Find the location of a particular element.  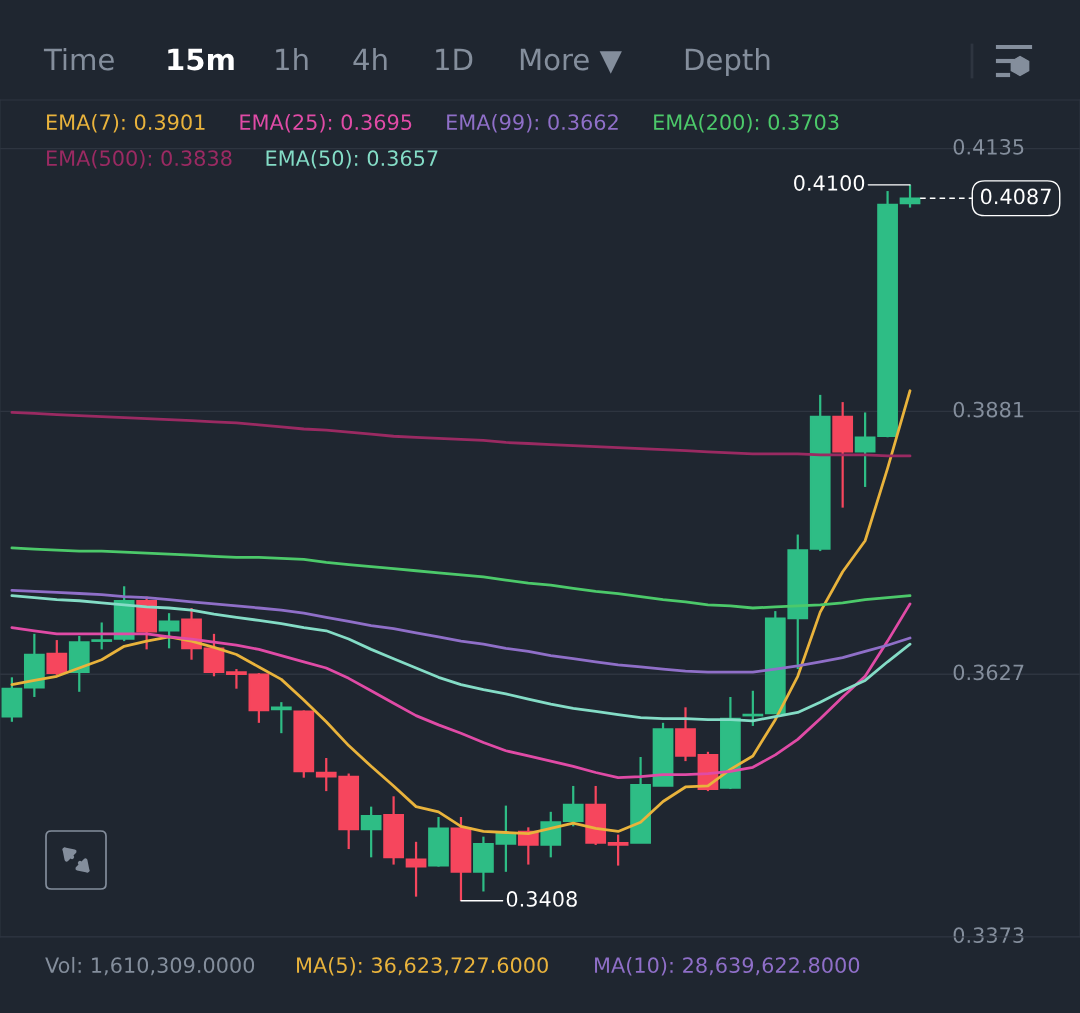

text: EMA(50): 0.3657 is located at coordinates (352, 159).